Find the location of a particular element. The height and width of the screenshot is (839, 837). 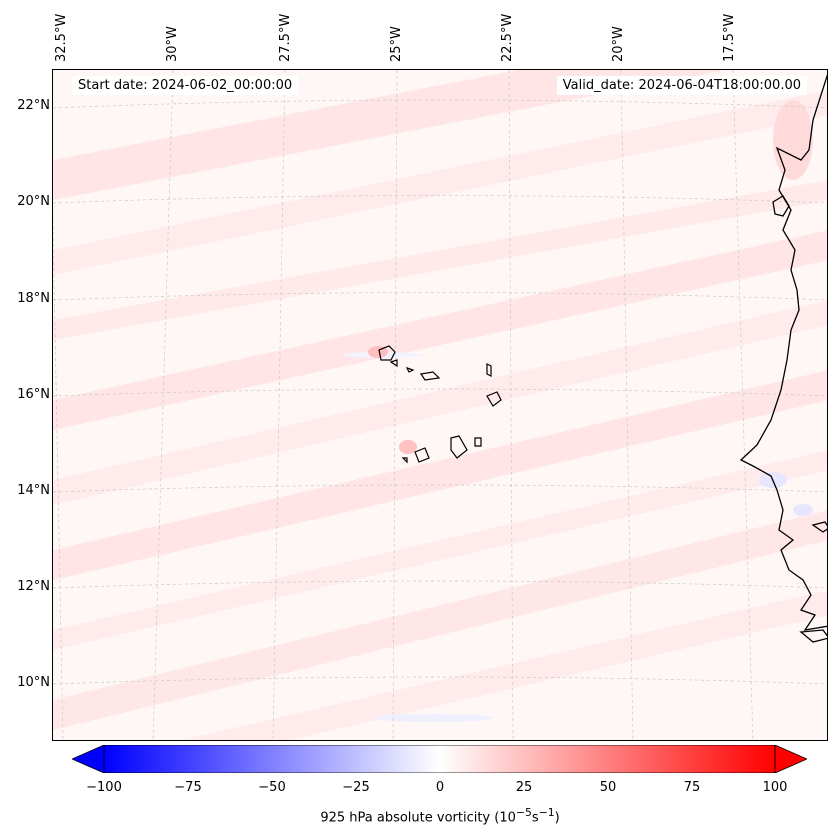

lat-label-20n: 20°N is located at coordinates (33, 201).